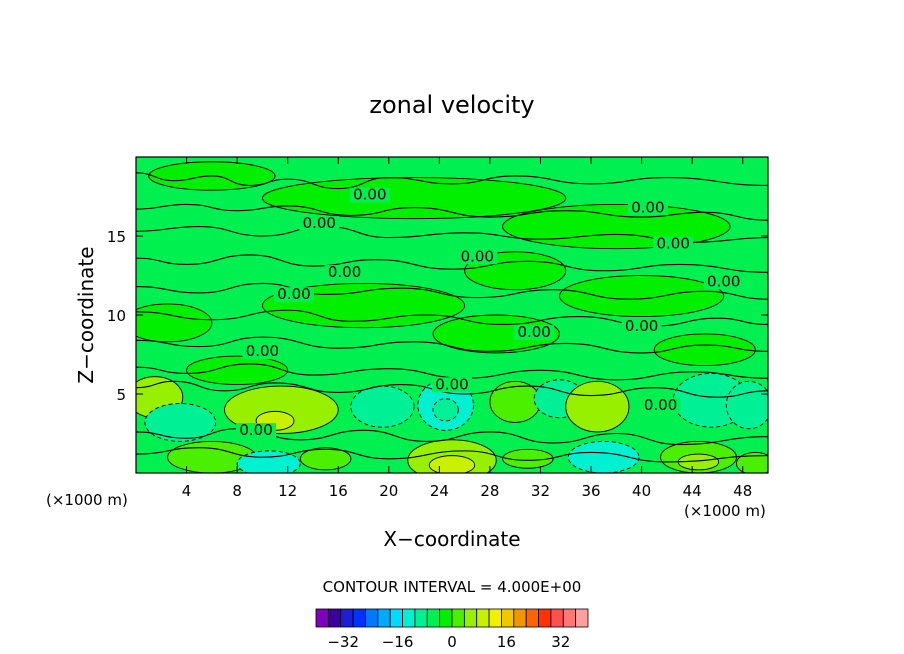 This screenshot has width=904, height=654. I want to click on contour-label-6: 0.00, so click(723, 282).